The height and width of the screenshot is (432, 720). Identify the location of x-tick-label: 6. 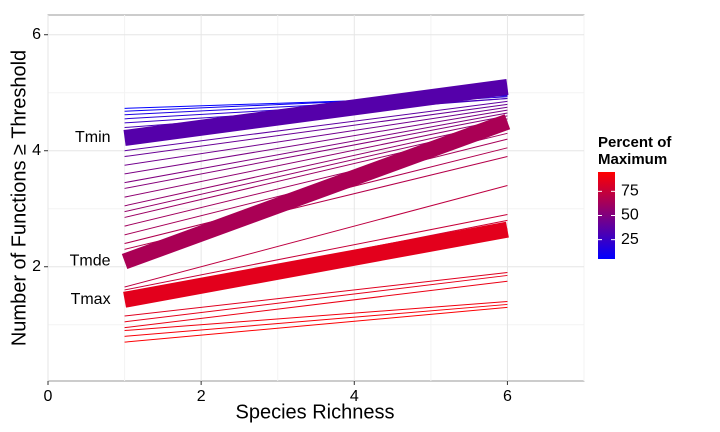
(507, 396).